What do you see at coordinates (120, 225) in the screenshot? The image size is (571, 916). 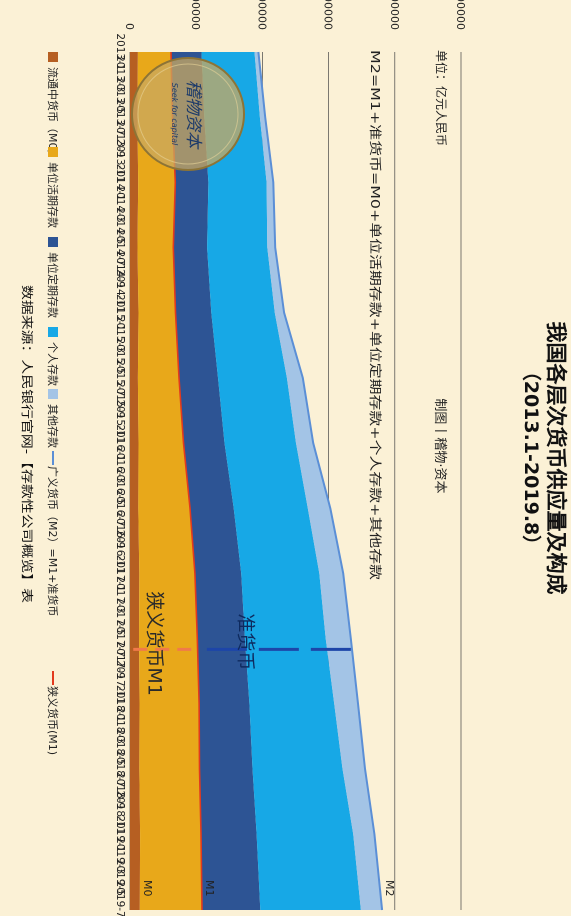 I see `x-tick-label: 2014-5` at bounding box center [120, 225].